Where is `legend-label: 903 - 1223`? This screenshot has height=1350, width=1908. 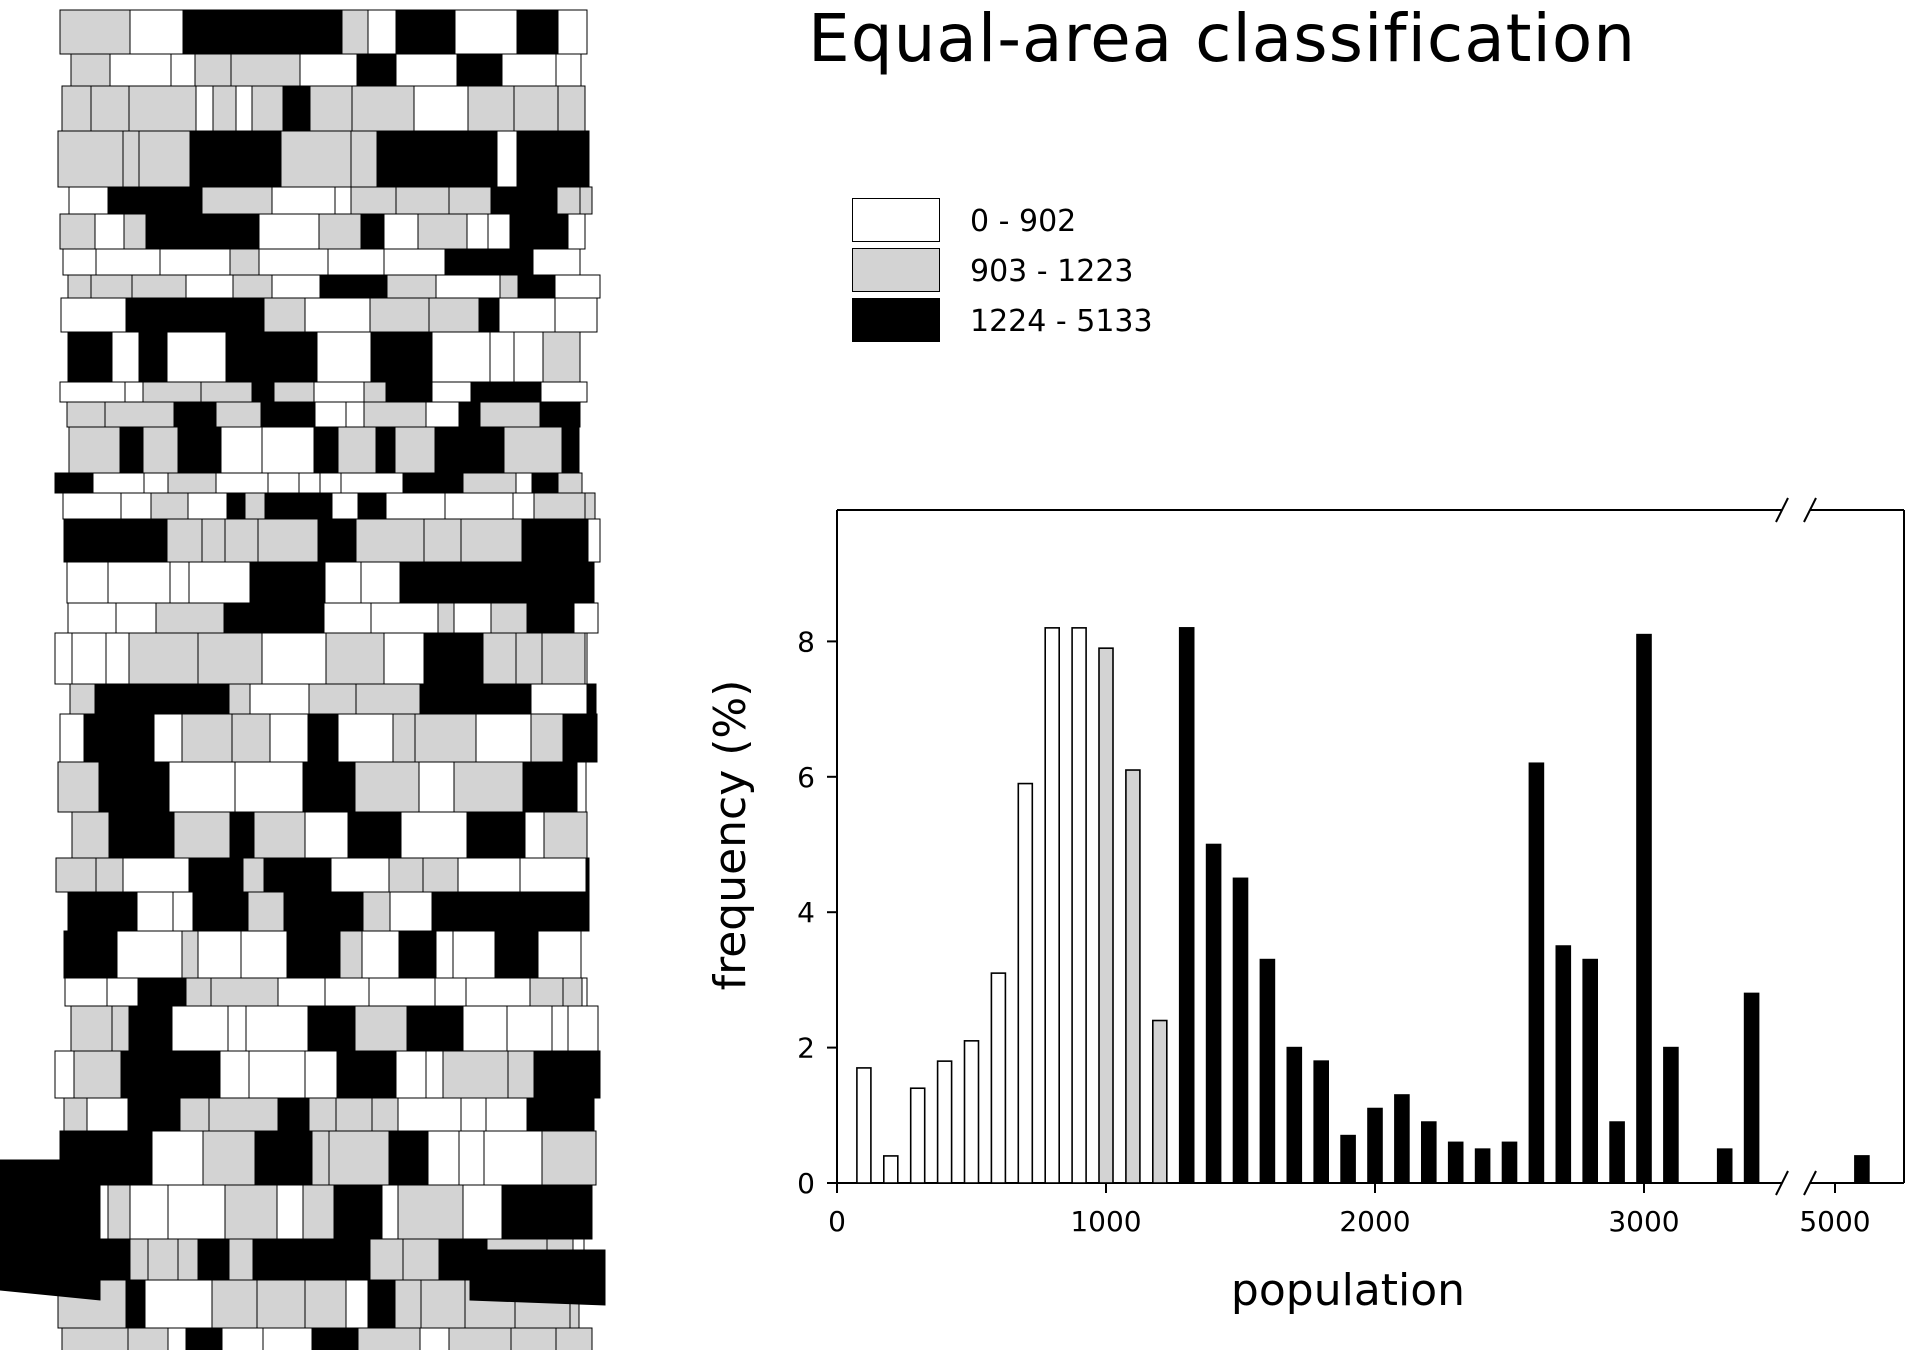
legend-label: 903 - 1223 is located at coordinates (1052, 271).